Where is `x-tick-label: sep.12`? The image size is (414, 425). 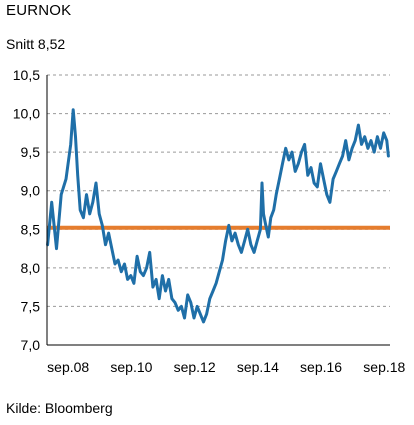
x-tick-label: sep.12 is located at coordinates (195, 367).